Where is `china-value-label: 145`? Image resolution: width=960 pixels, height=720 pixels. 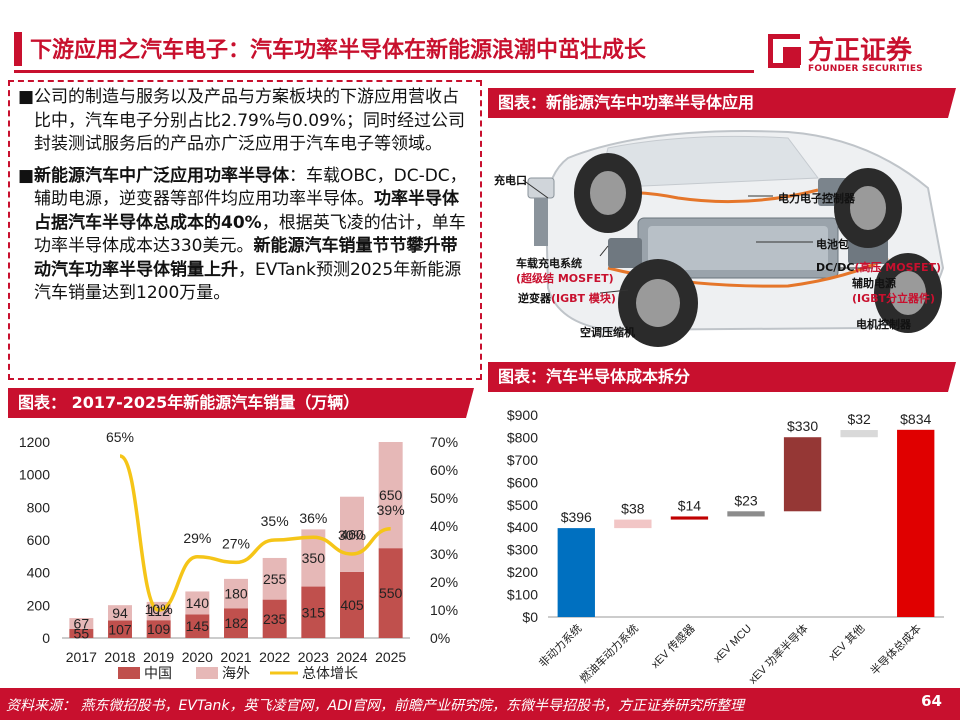 china-value-label: 145 is located at coordinates (198, 626).